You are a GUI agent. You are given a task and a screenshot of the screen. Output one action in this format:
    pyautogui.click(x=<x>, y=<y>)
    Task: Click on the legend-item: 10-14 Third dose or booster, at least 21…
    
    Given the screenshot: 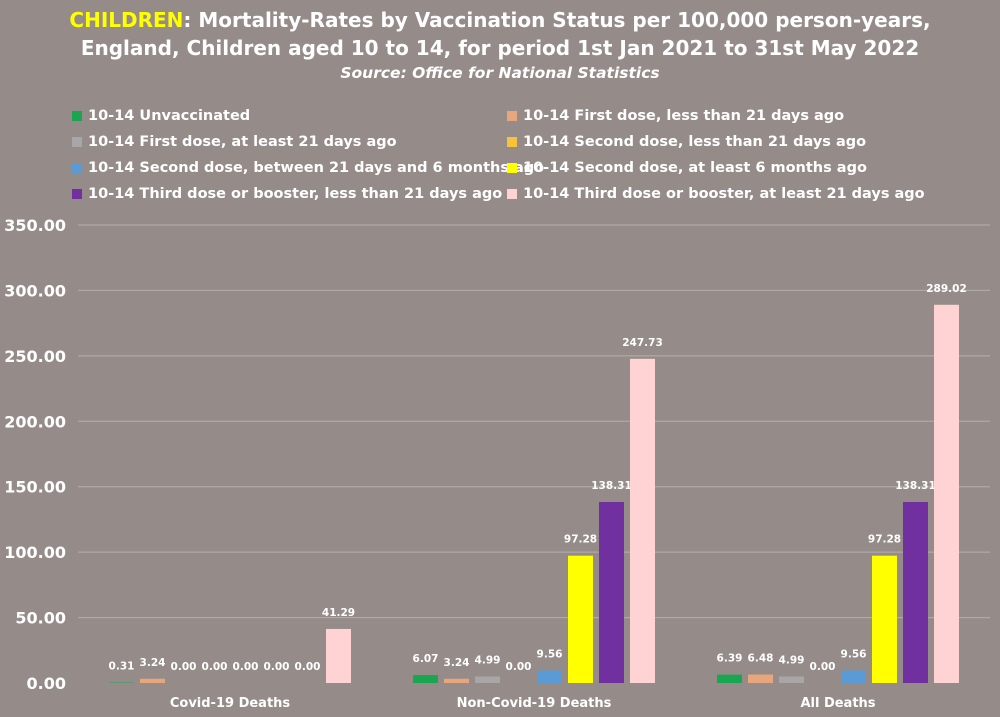 What is the action you would take?
    pyautogui.click(x=724, y=193)
    